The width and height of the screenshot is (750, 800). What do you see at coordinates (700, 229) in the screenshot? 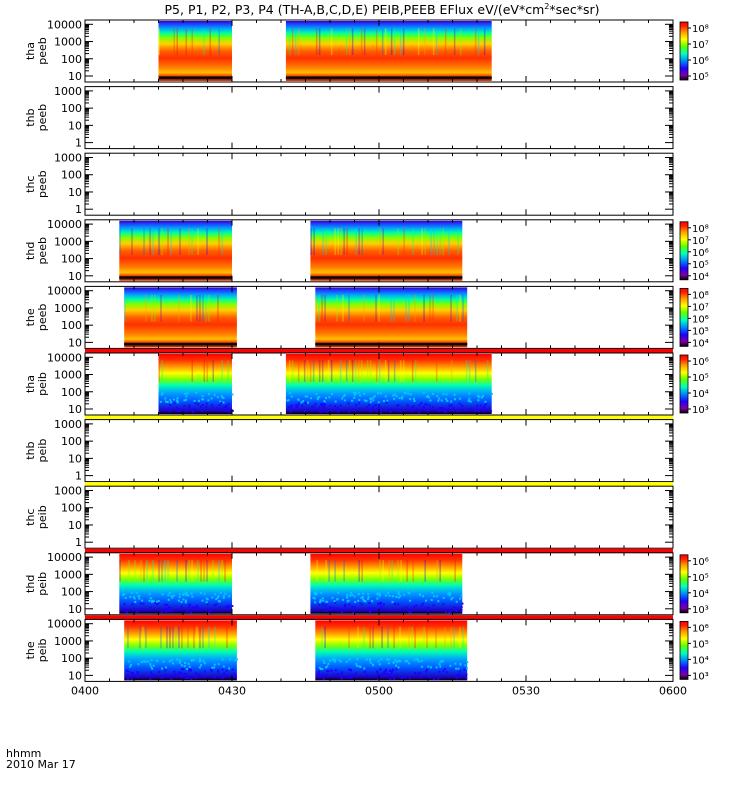
I see `colorbar-tick-label: 10⁸` at bounding box center [700, 229].